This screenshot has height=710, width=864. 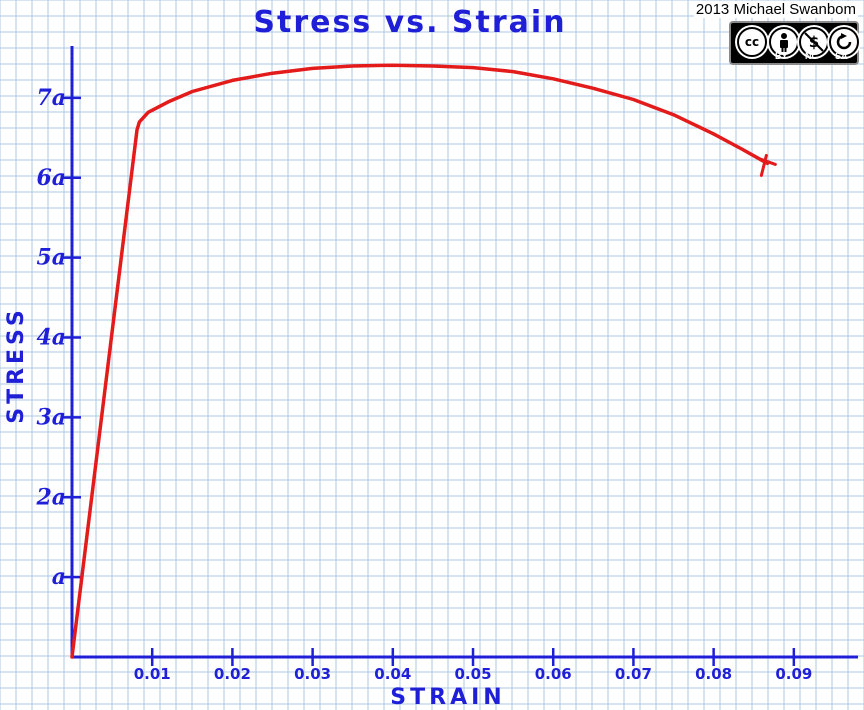 I want to click on x-tick-label: 0.05, so click(x=473, y=674).